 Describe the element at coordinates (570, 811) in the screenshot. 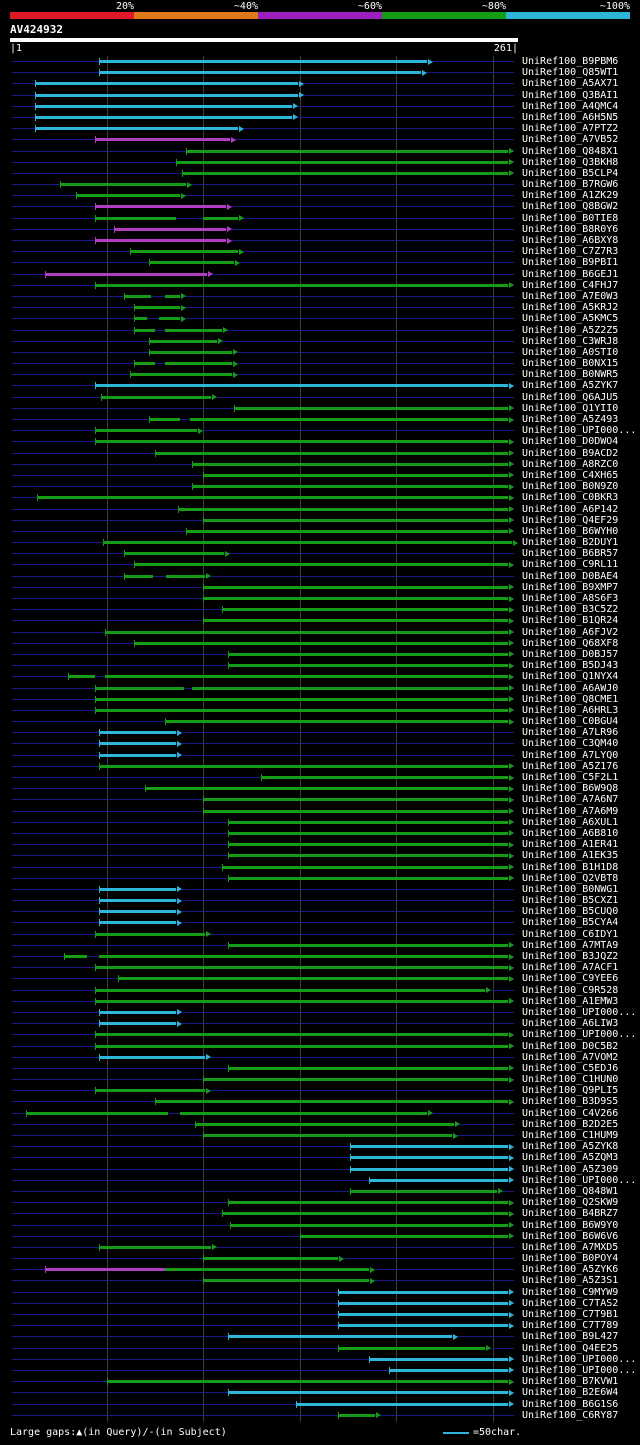

I see `hit-label: UniRef100_A7A6M9` at that location.